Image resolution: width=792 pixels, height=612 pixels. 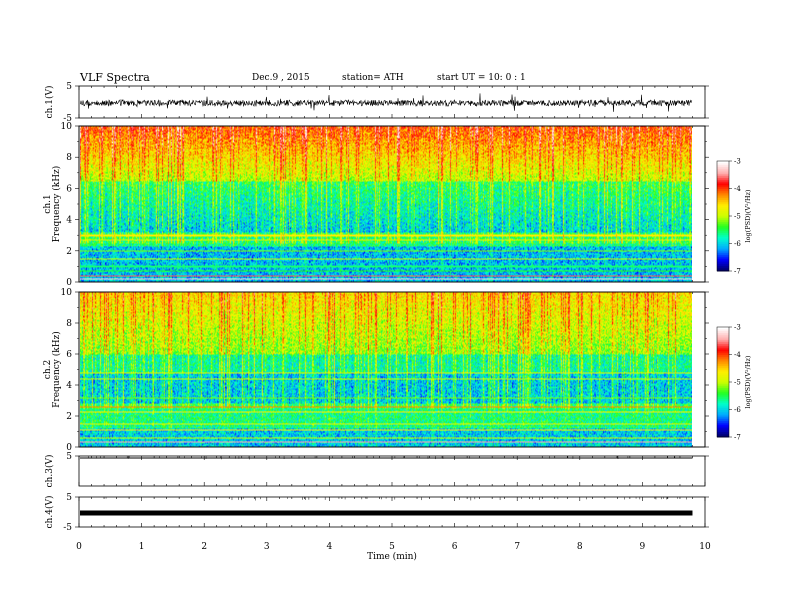 What do you see at coordinates (737, 162) in the screenshot?
I see `ch1-spectrogram-colorbar-tick: -3` at bounding box center [737, 162].